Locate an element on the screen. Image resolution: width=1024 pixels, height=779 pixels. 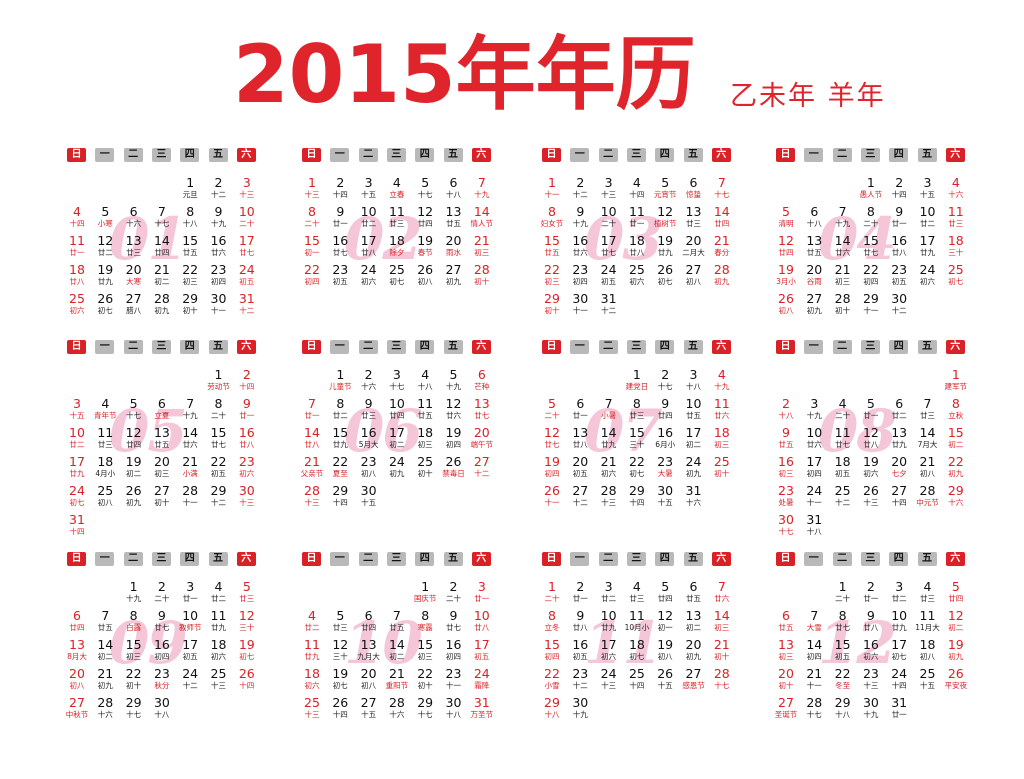
day-cell: 1 国庆节 is located at coordinates (425, 594).